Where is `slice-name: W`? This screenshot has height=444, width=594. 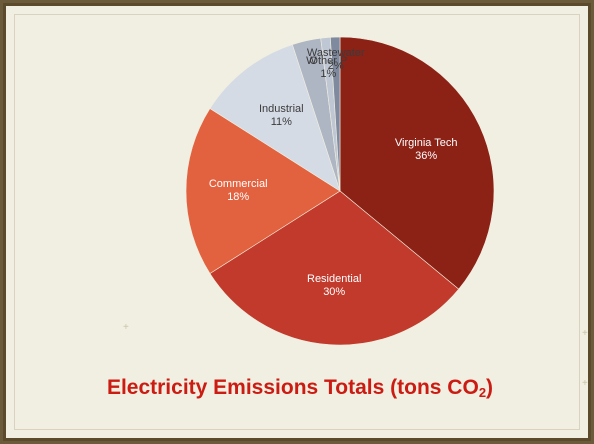 slice-name: W is located at coordinates (311, 61).